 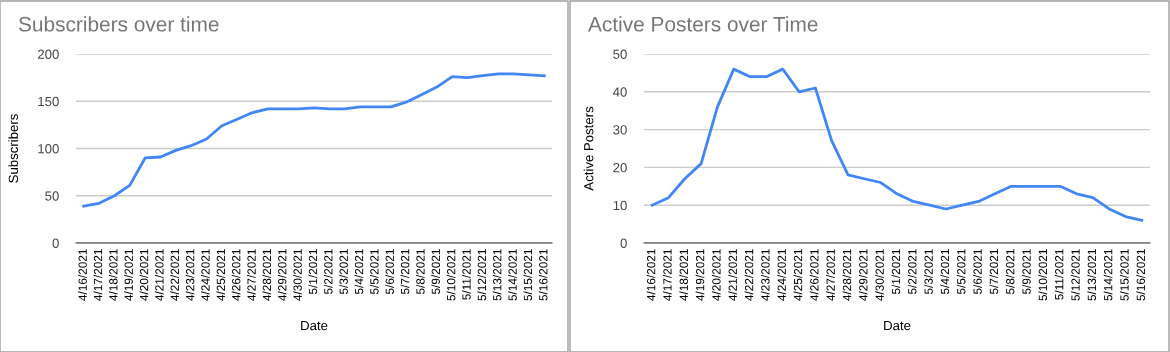 I want to click on y-tick-label: 200, so click(x=48, y=54).